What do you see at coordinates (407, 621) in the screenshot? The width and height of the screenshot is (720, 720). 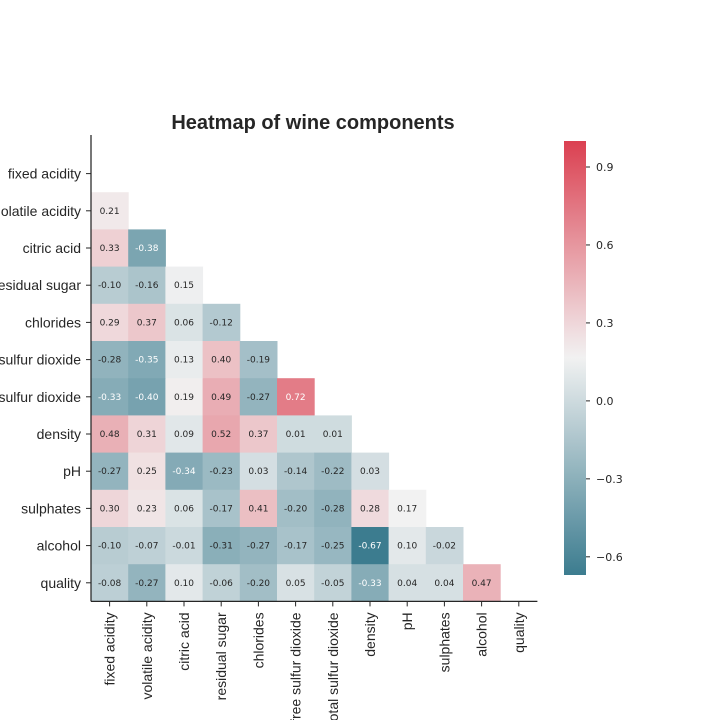 I see `x-tick-label: pH` at bounding box center [407, 621].